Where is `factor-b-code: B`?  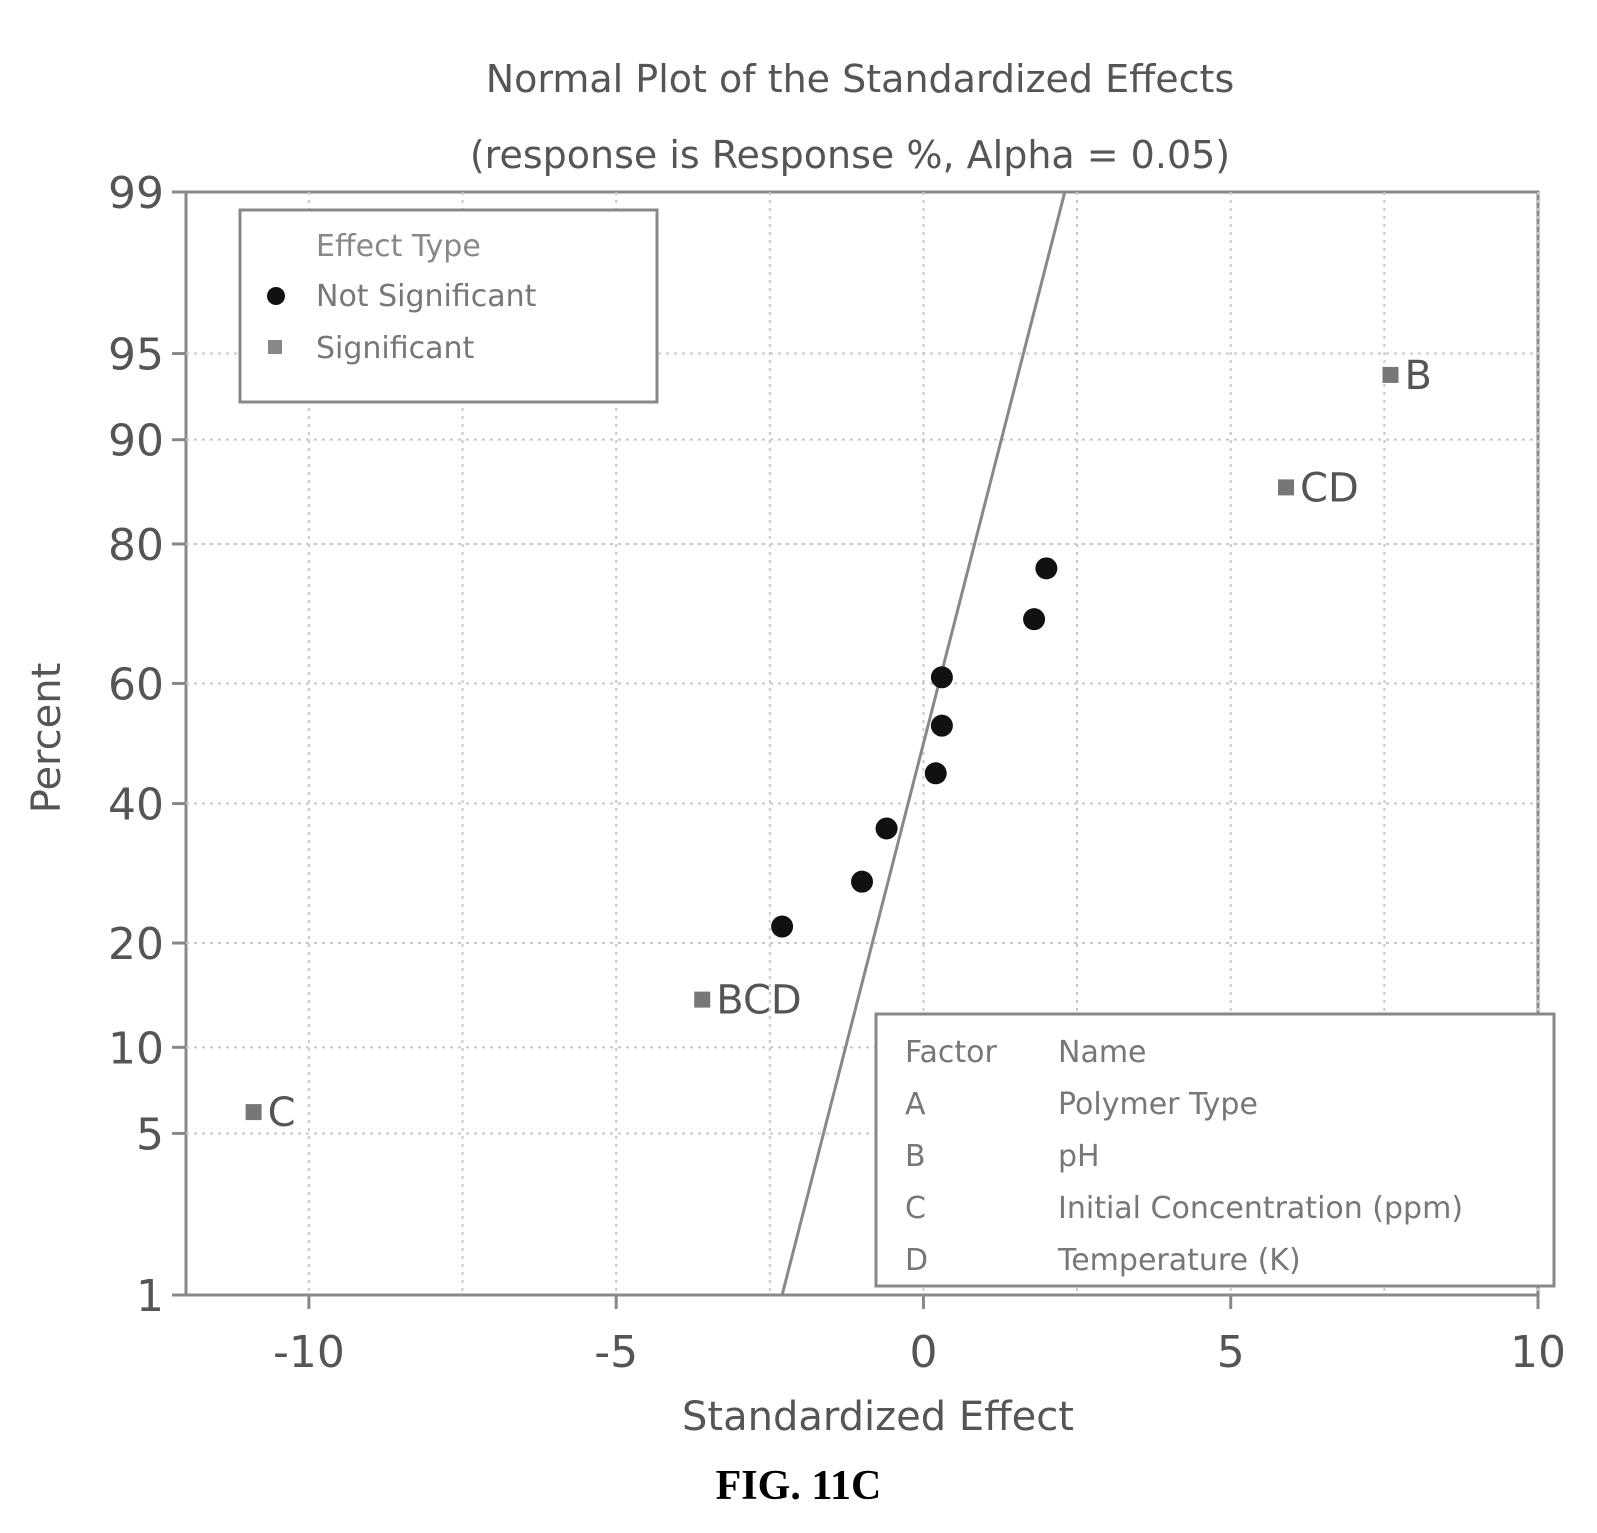
factor-b-code: B is located at coordinates (915, 1156).